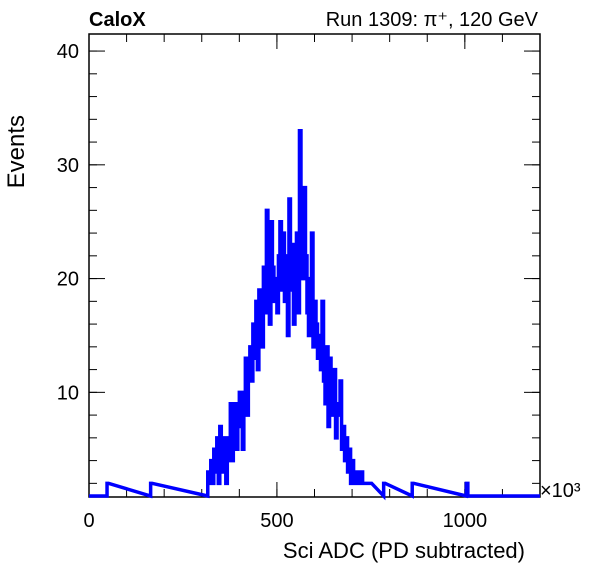 The height and width of the screenshot is (577, 596). What do you see at coordinates (404, 550) in the screenshot?
I see `x-axis-title: Sci ADC (PD subtracted)` at bounding box center [404, 550].